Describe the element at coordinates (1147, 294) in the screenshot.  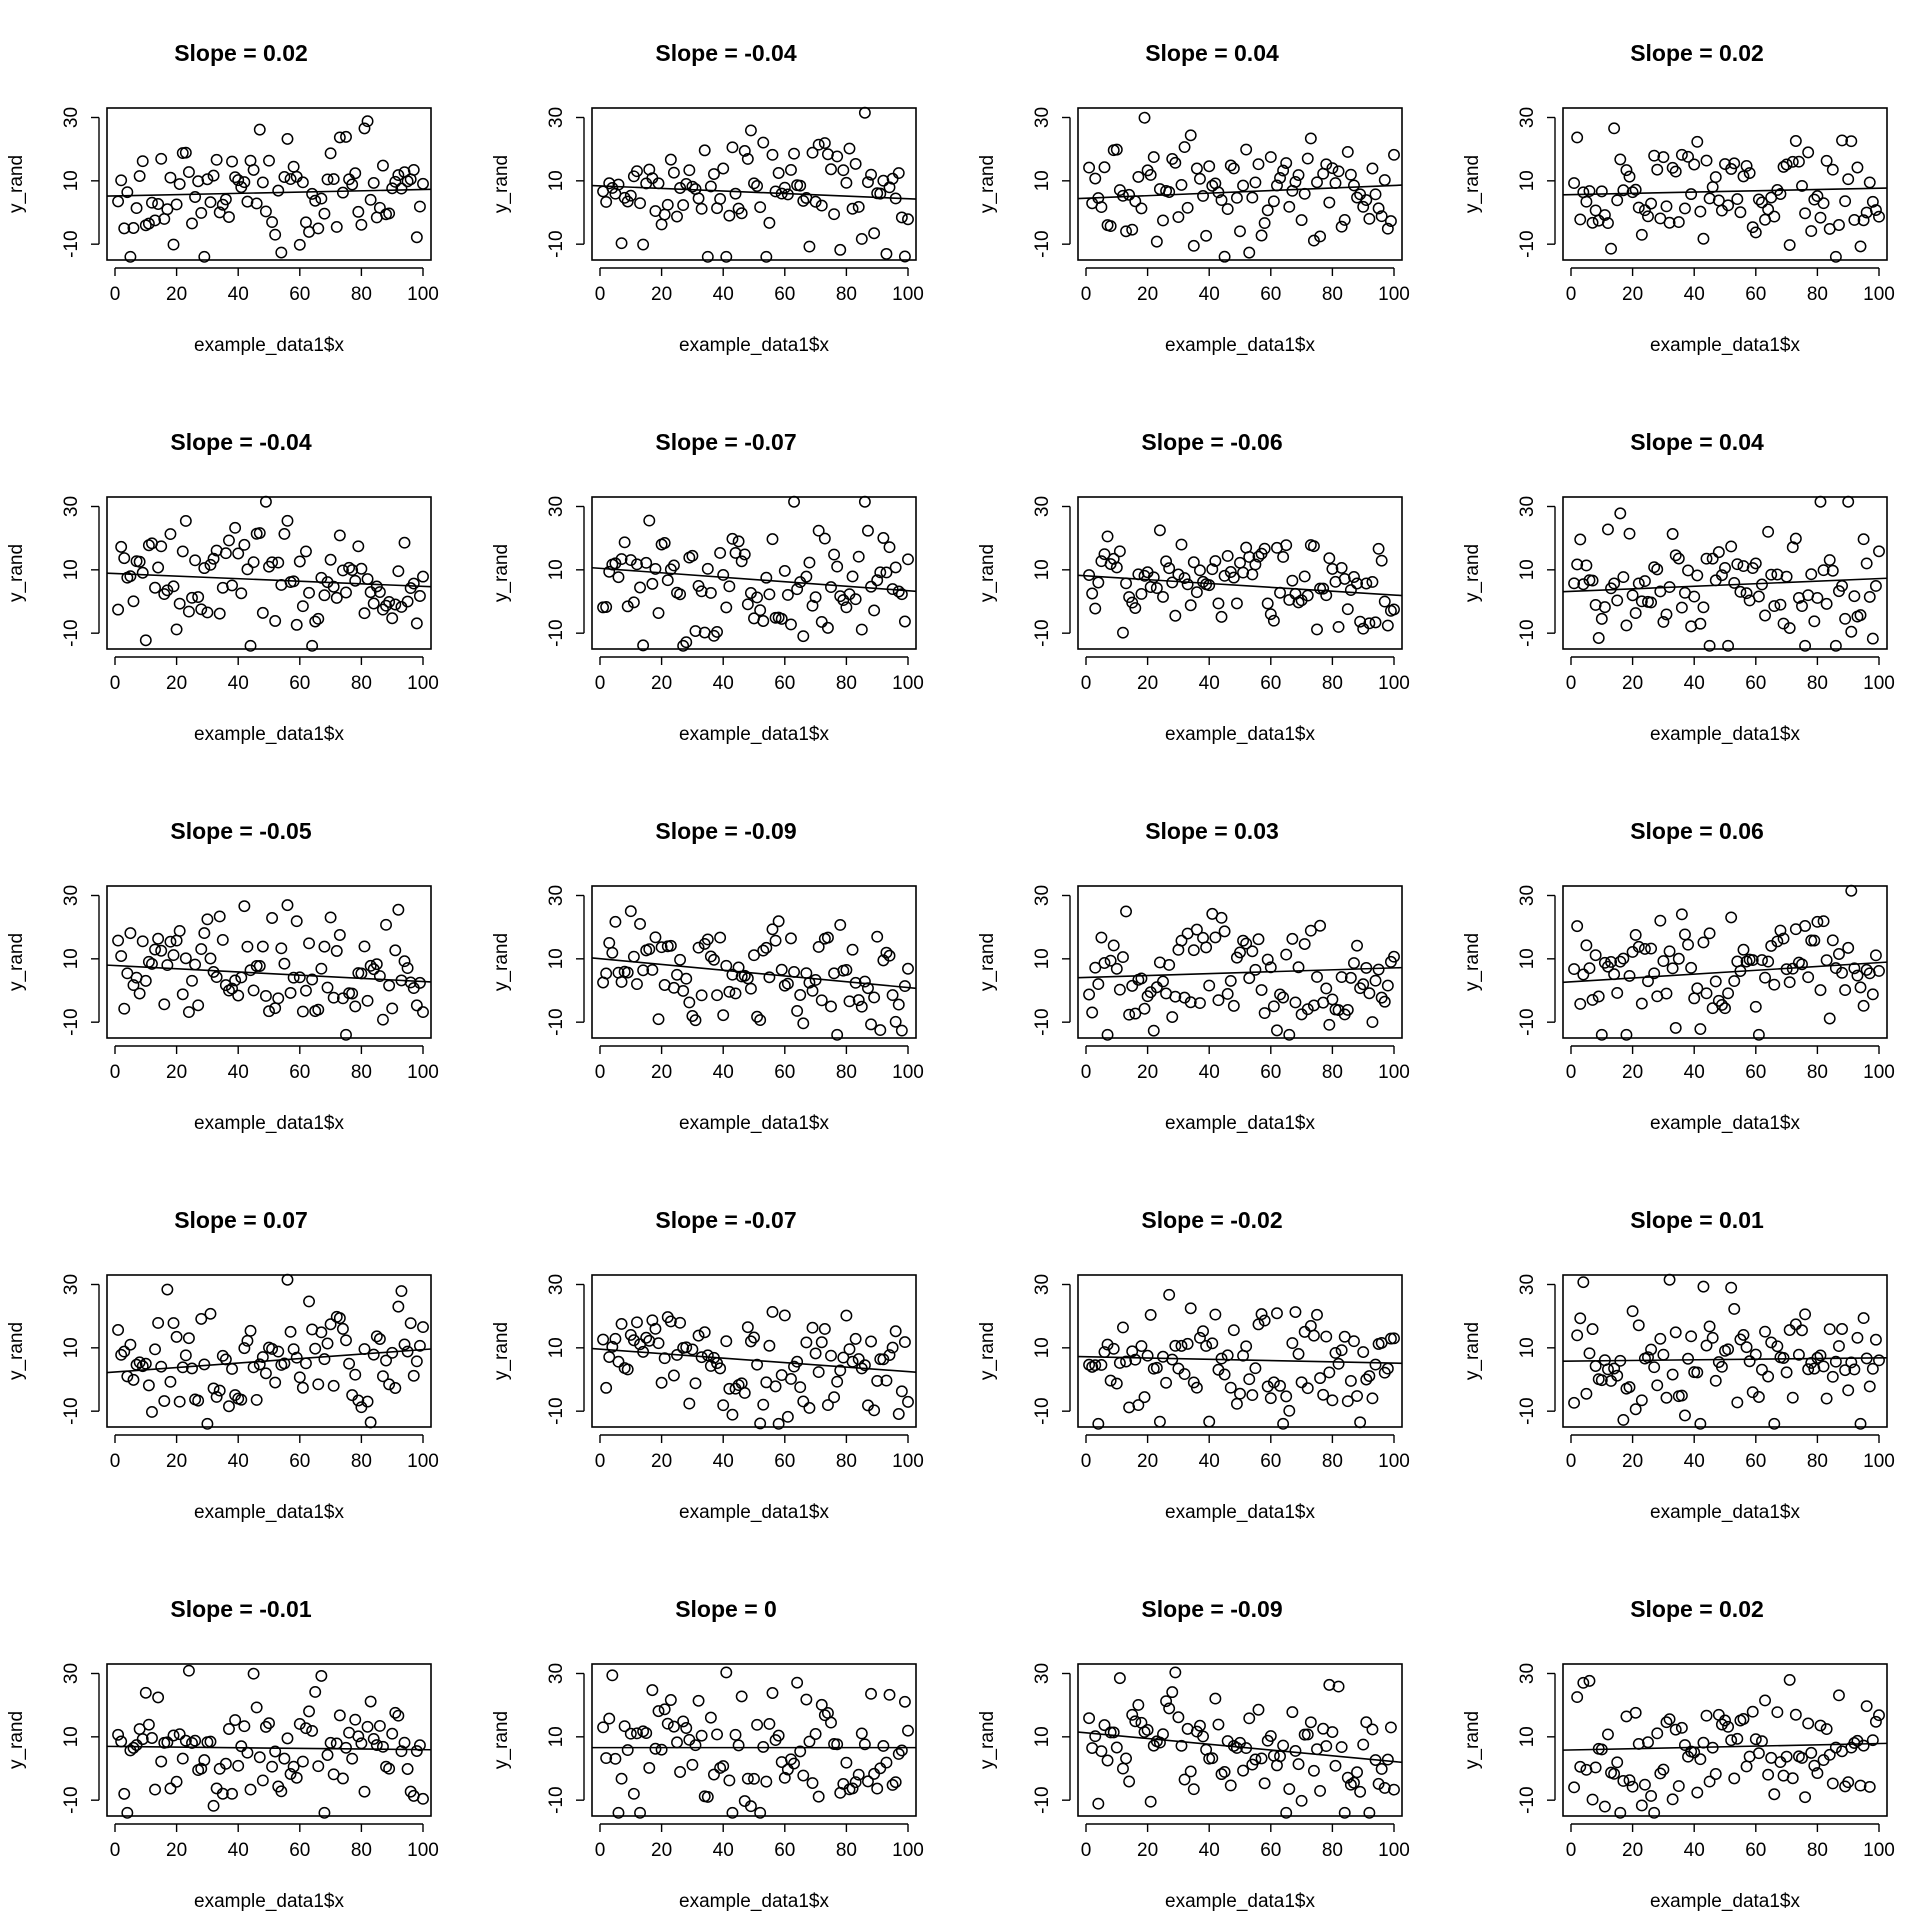
I see `x-tick-label: 20` at that location.